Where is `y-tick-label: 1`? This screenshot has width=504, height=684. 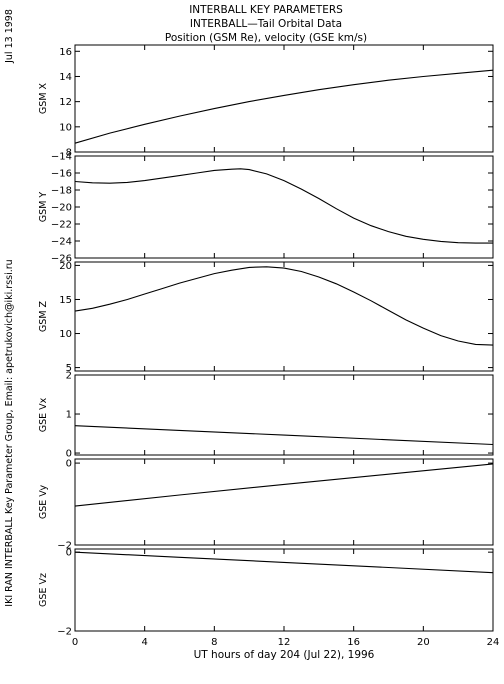
y-tick-label: 1 is located at coordinates (69, 415).